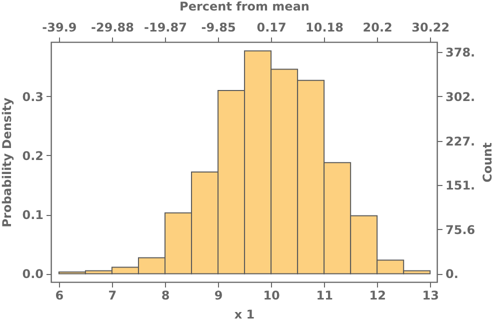 The height and width of the screenshot is (326, 500). Describe the element at coordinates (461, 53) in the screenshot. I see `y2-tick-label: 378.` at that location.